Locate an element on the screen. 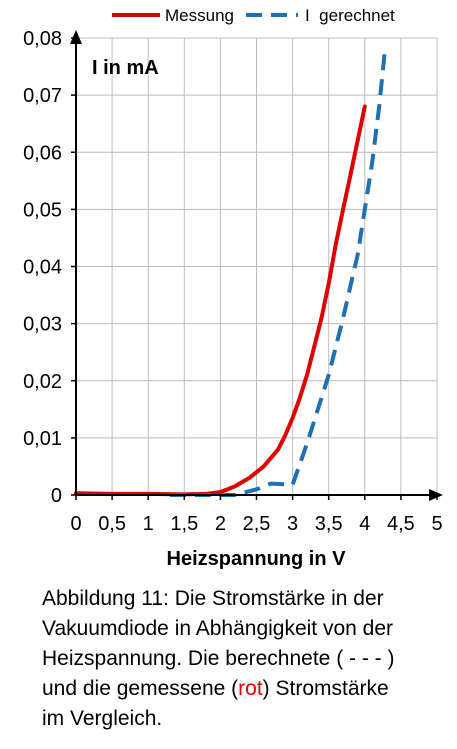 This screenshot has height=749, width=457. x-axis-arrow-icon is located at coordinates (436, 495).